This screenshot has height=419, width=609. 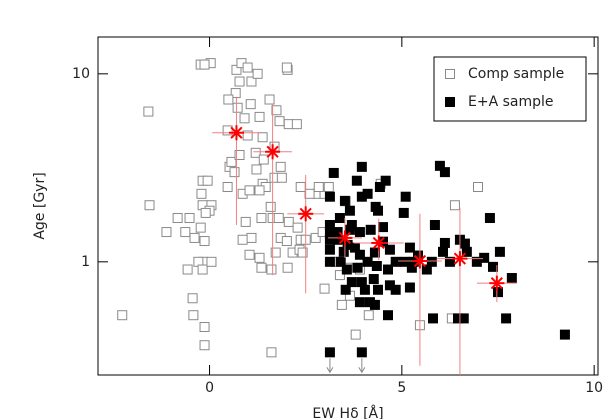 I want to click on x-tick-label: 10, so click(x=594, y=388).